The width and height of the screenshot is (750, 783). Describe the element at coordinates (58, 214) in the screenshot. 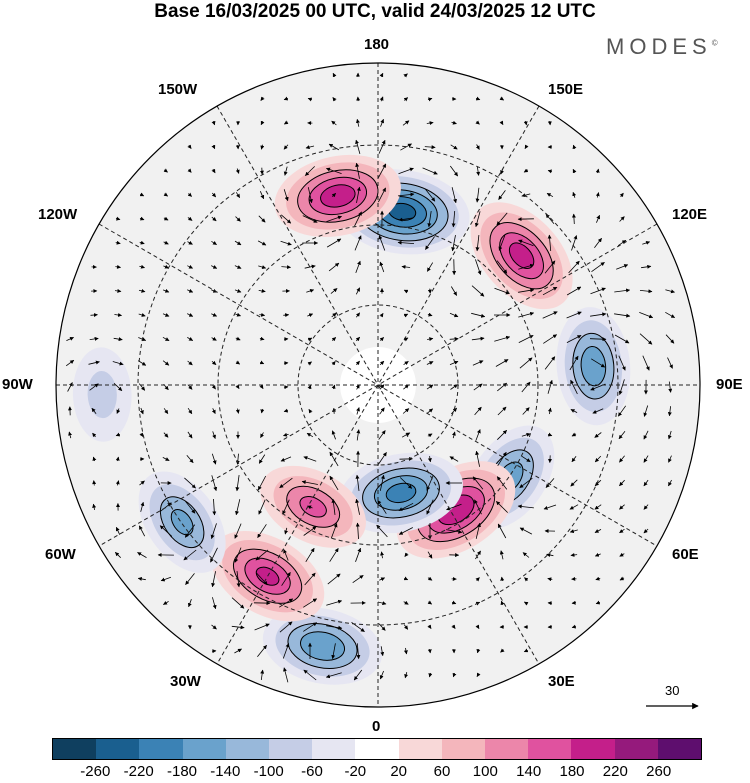

I see `lon-label-120w: 120W` at that location.